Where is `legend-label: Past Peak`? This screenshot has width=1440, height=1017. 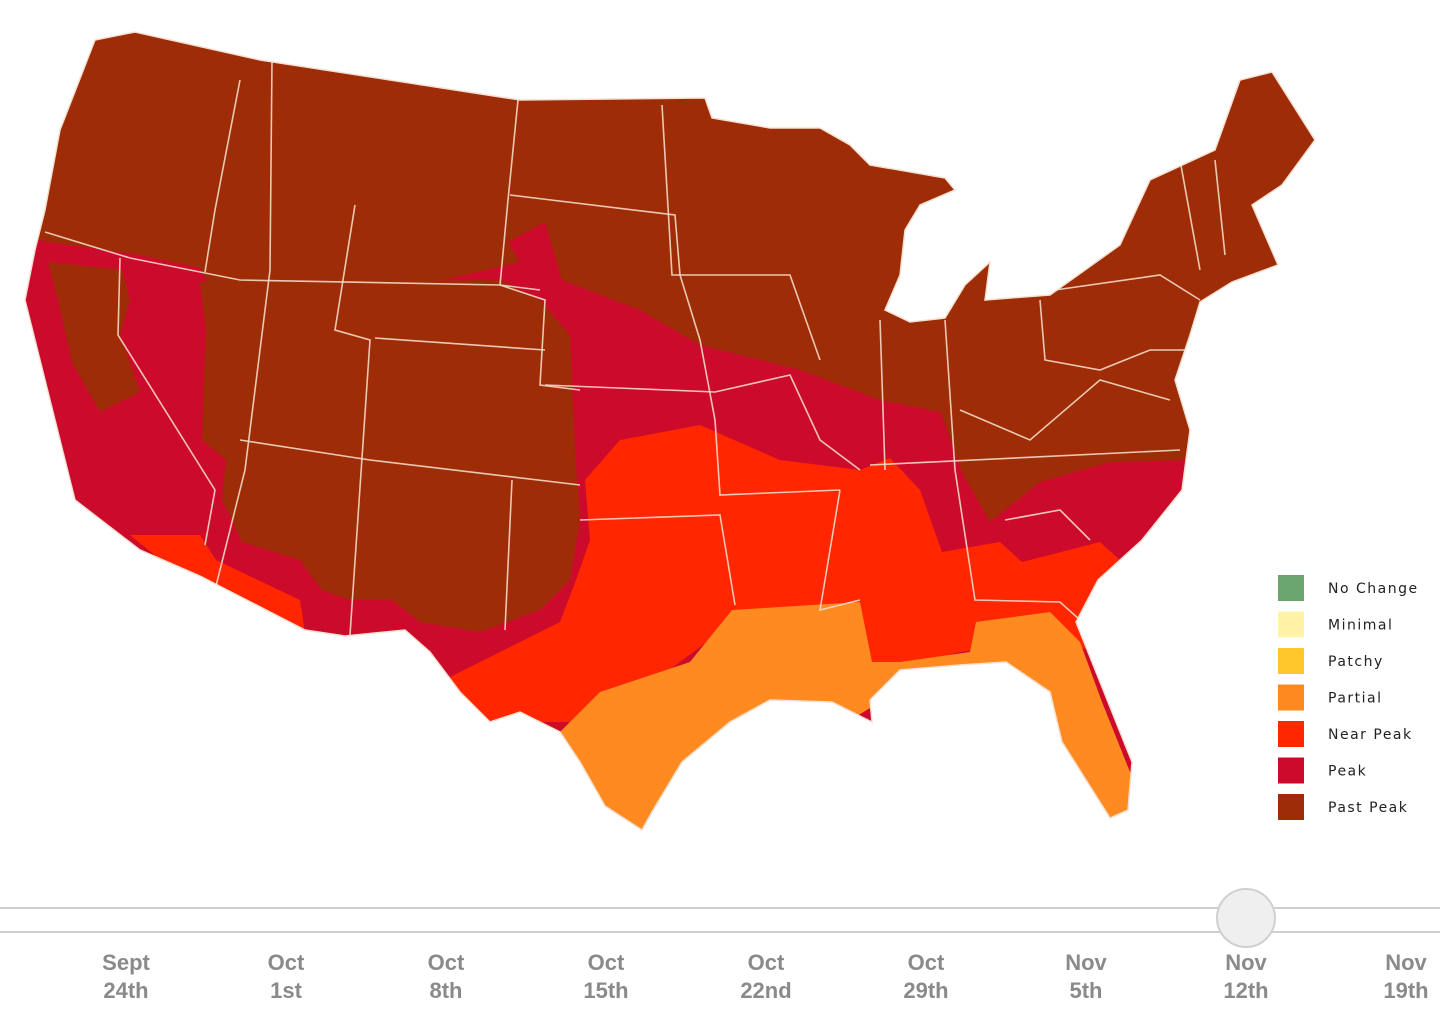 legend-label: Past Peak is located at coordinates (1368, 808).